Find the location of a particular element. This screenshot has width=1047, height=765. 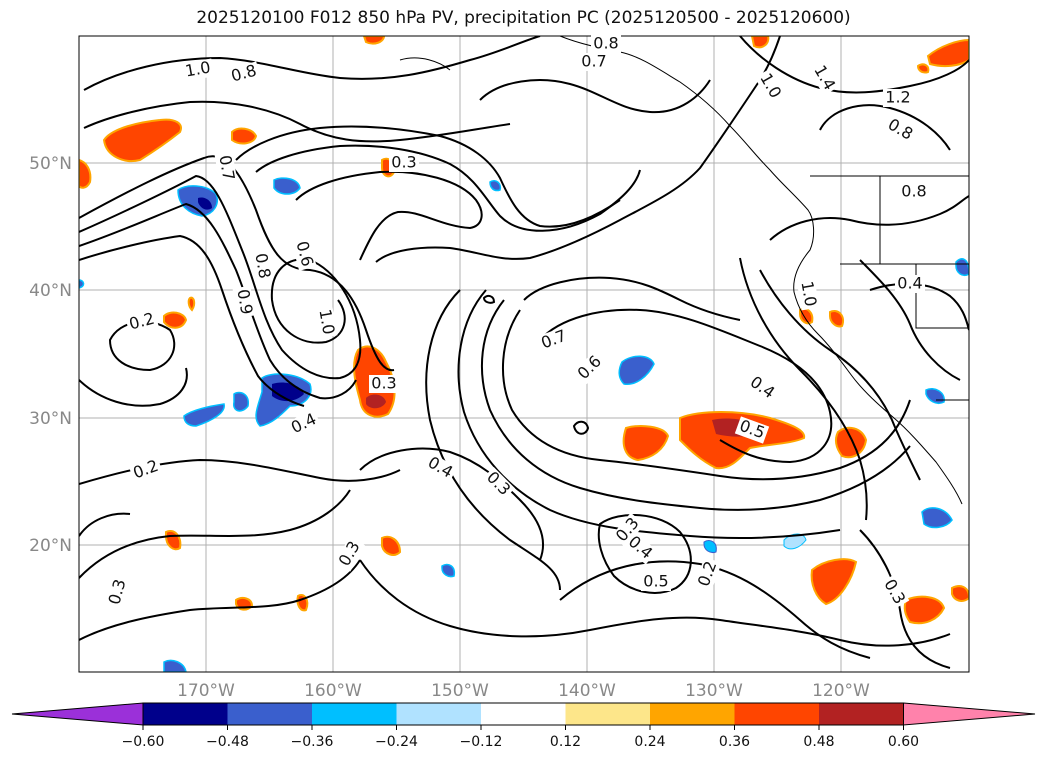

lon-label: 130°W is located at coordinates (714, 691).